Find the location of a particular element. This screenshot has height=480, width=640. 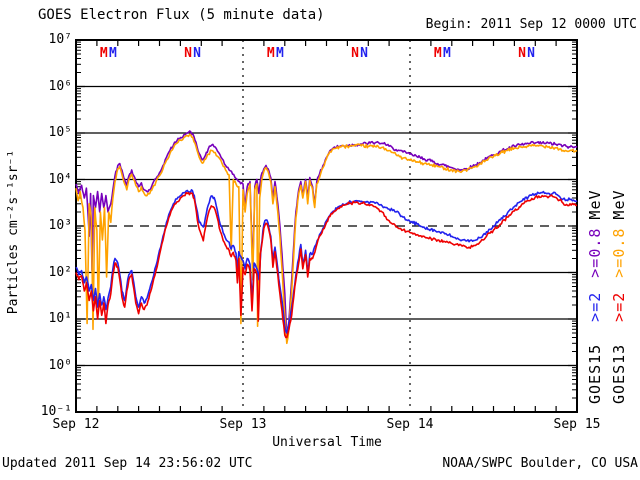

threshold-2mev-label-goes13: >=2 is located at coordinates (618, 306).